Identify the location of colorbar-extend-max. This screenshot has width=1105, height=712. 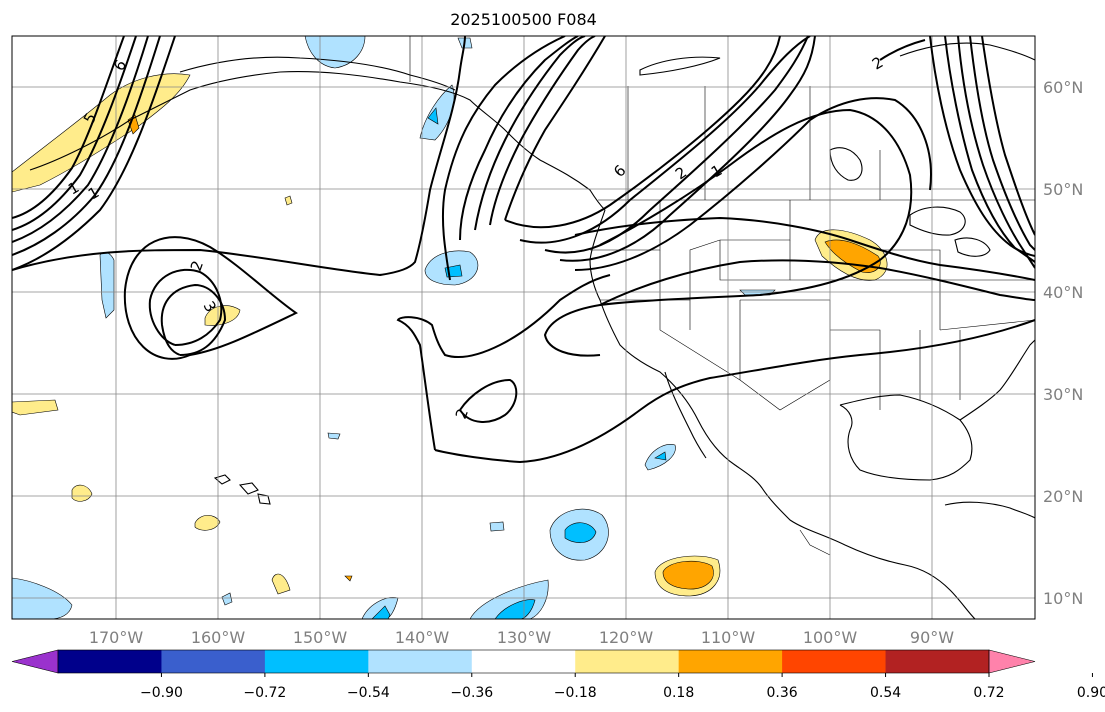
(1012, 661).